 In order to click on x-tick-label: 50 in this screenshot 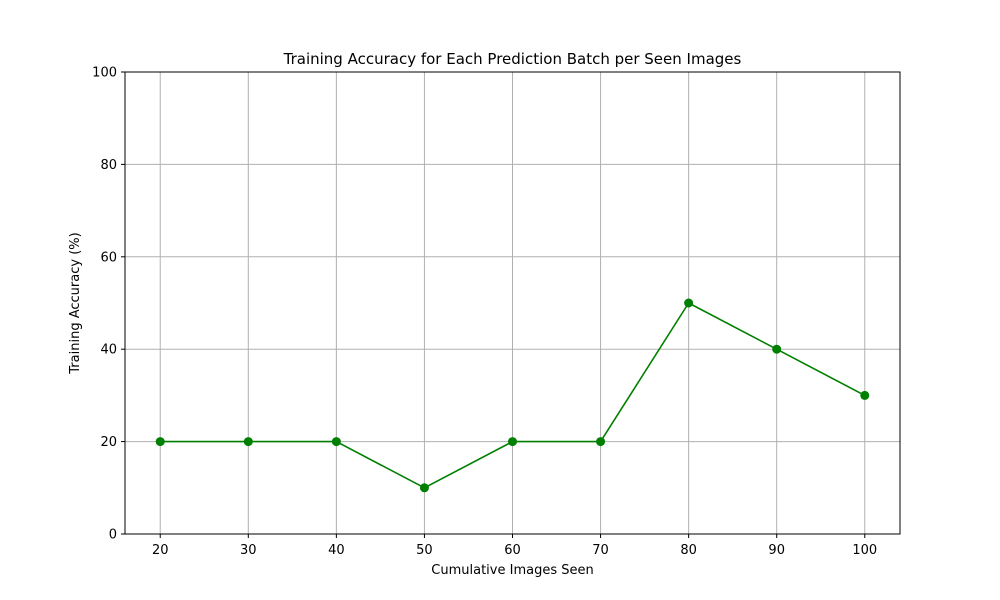, I will do `click(424, 550)`.